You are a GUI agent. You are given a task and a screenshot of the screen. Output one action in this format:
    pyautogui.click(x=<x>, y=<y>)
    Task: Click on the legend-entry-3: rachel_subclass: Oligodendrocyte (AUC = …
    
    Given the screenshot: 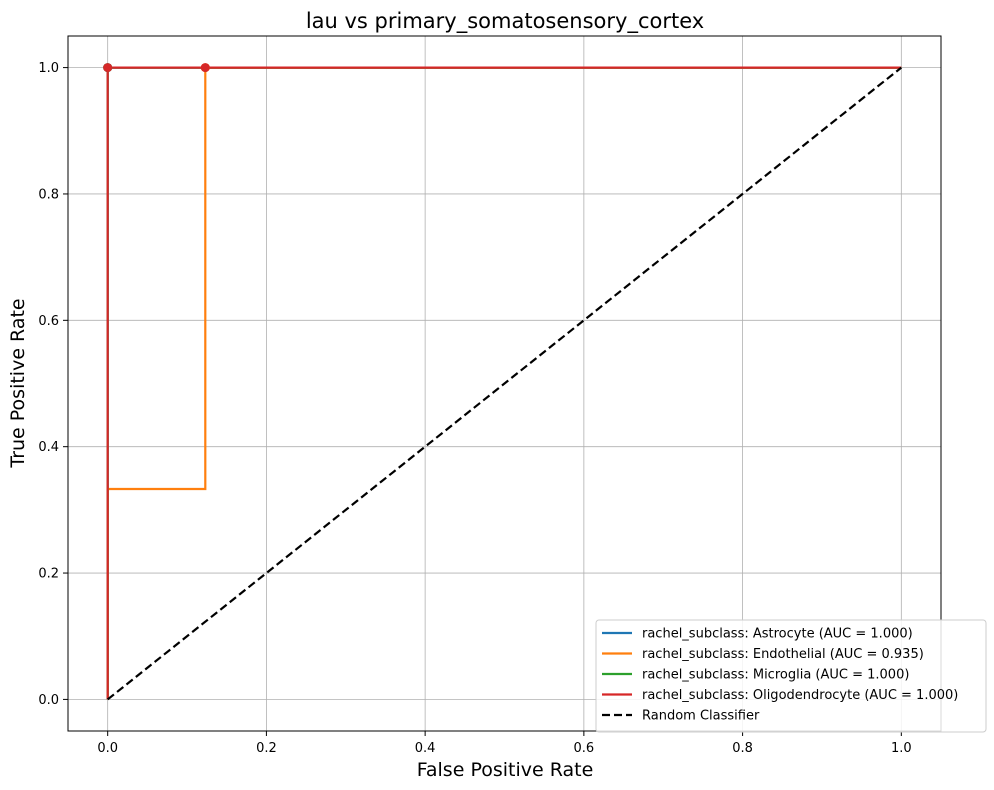 What is the action you would take?
    pyautogui.click(x=800, y=695)
    